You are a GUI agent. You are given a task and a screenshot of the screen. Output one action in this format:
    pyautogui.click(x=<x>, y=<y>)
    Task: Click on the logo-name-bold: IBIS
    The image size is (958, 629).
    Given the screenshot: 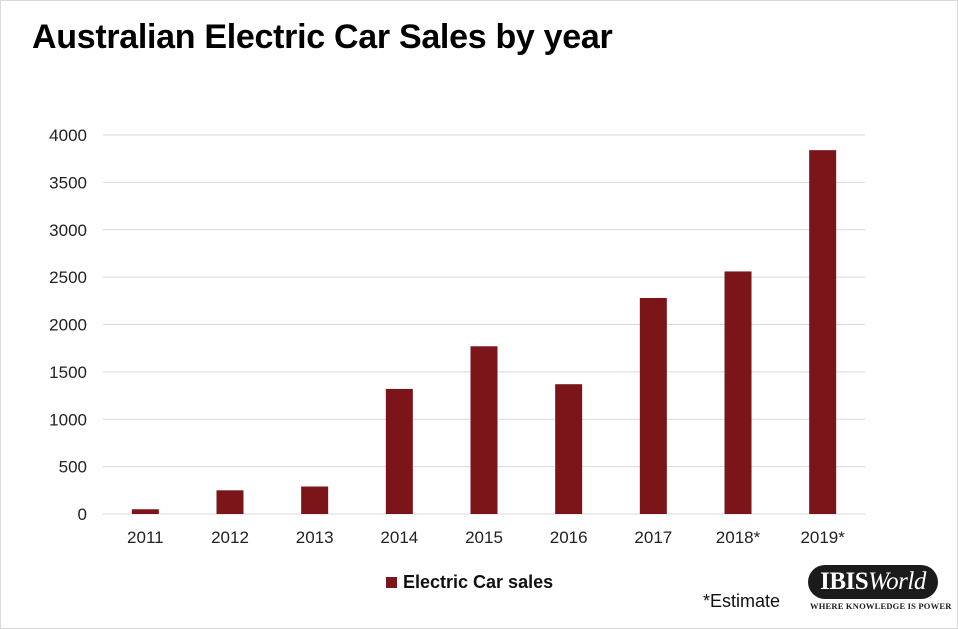 What is the action you would take?
    pyautogui.click(x=844, y=581)
    